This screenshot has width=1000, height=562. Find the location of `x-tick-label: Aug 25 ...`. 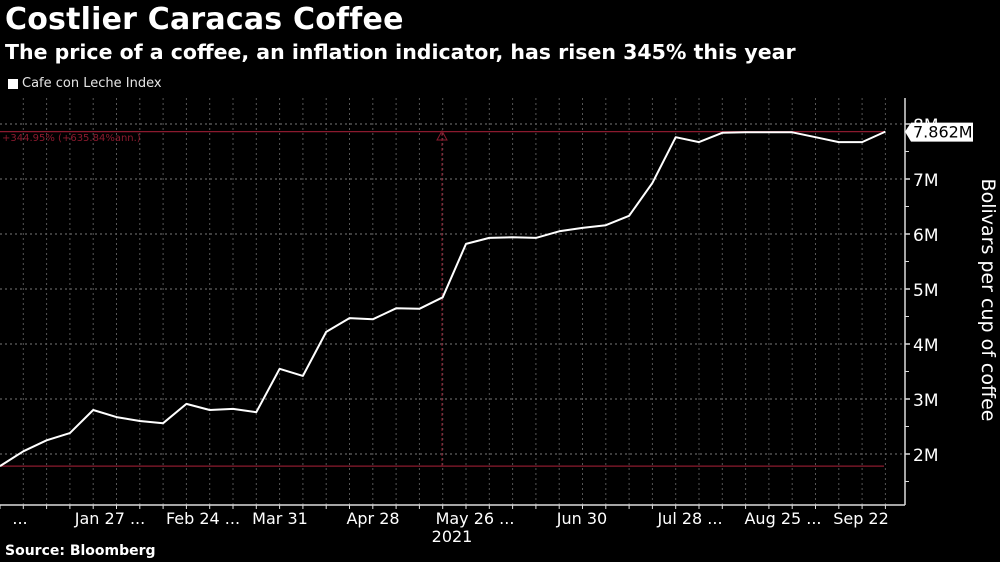

x-tick-label: Aug 25 ... is located at coordinates (782, 518).